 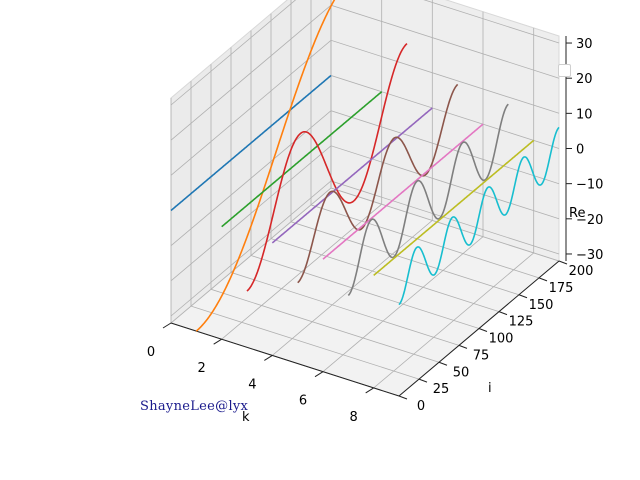 What do you see at coordinates (285, 359) in the screenshot?
I see `k-axis-line` at bounding box center [285, 359].